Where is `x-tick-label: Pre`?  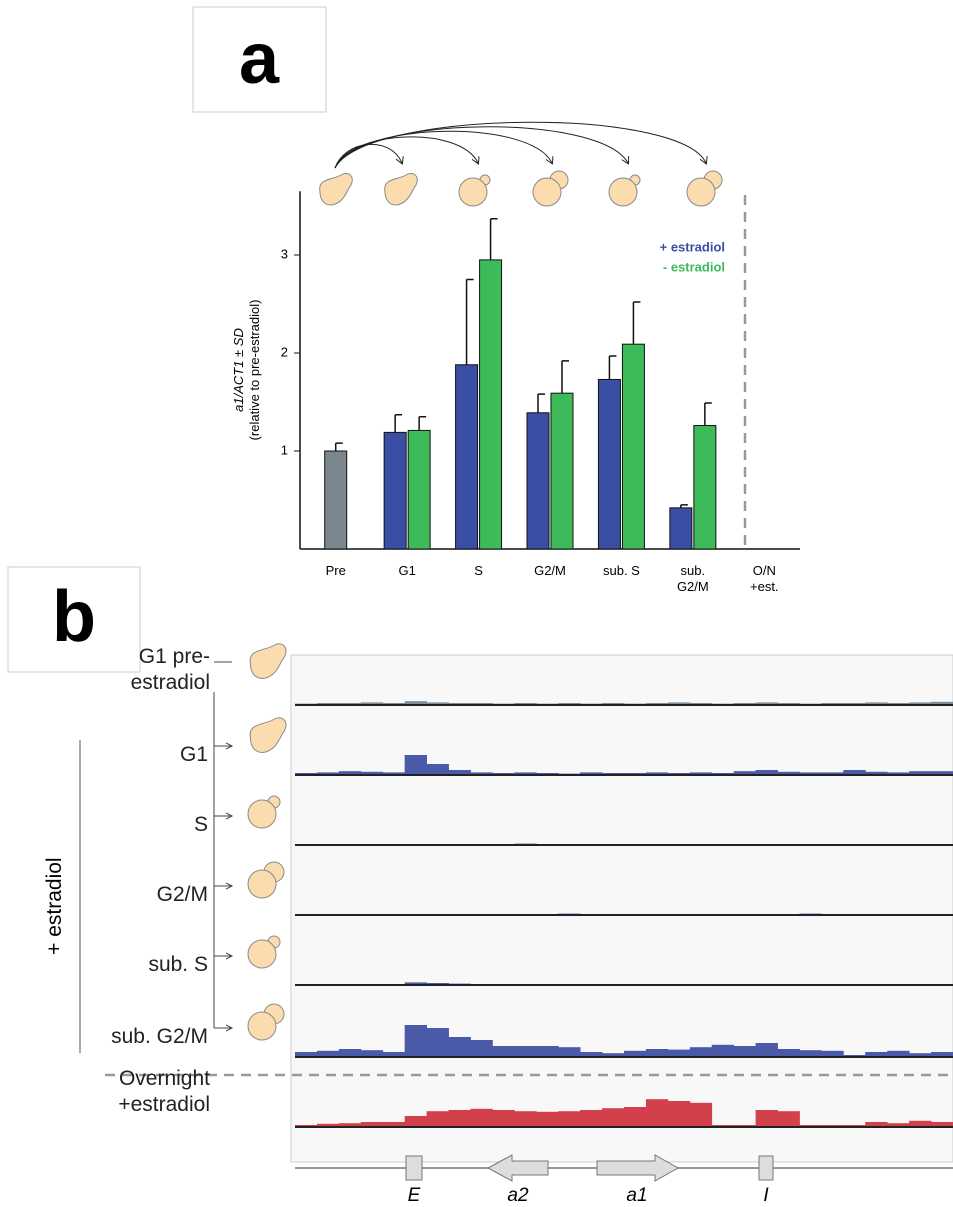 x-tick-label: Pre is located at coordinates (335, 570).